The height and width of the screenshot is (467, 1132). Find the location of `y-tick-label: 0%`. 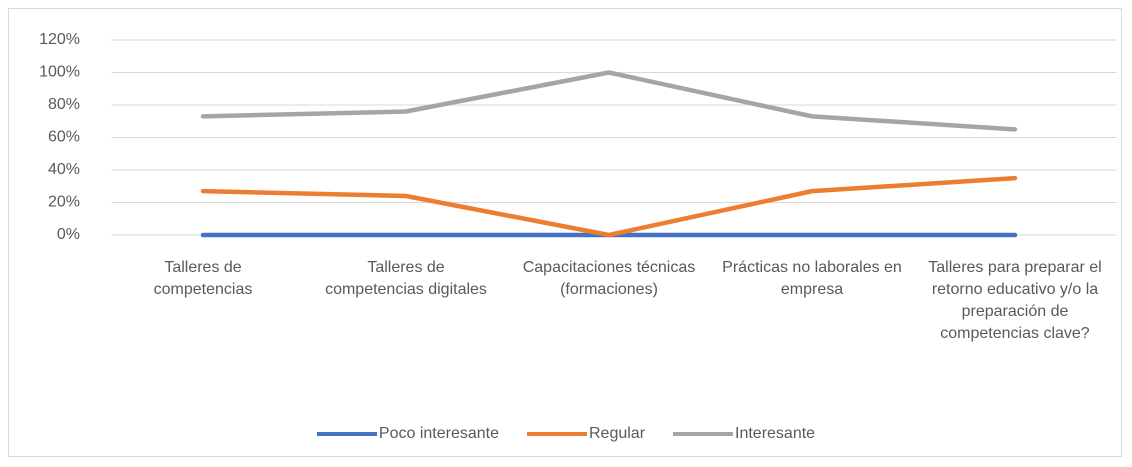

y-tick-label: 0% is located at coordinates (68, 234).